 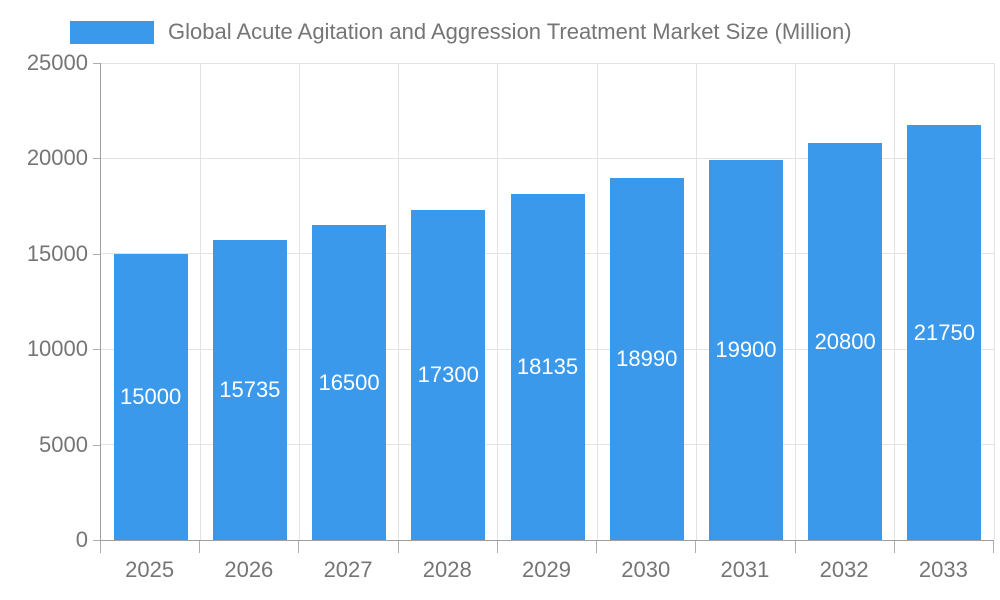 I want to click on bar-value-label: 15735, so click(x=250, y=389).